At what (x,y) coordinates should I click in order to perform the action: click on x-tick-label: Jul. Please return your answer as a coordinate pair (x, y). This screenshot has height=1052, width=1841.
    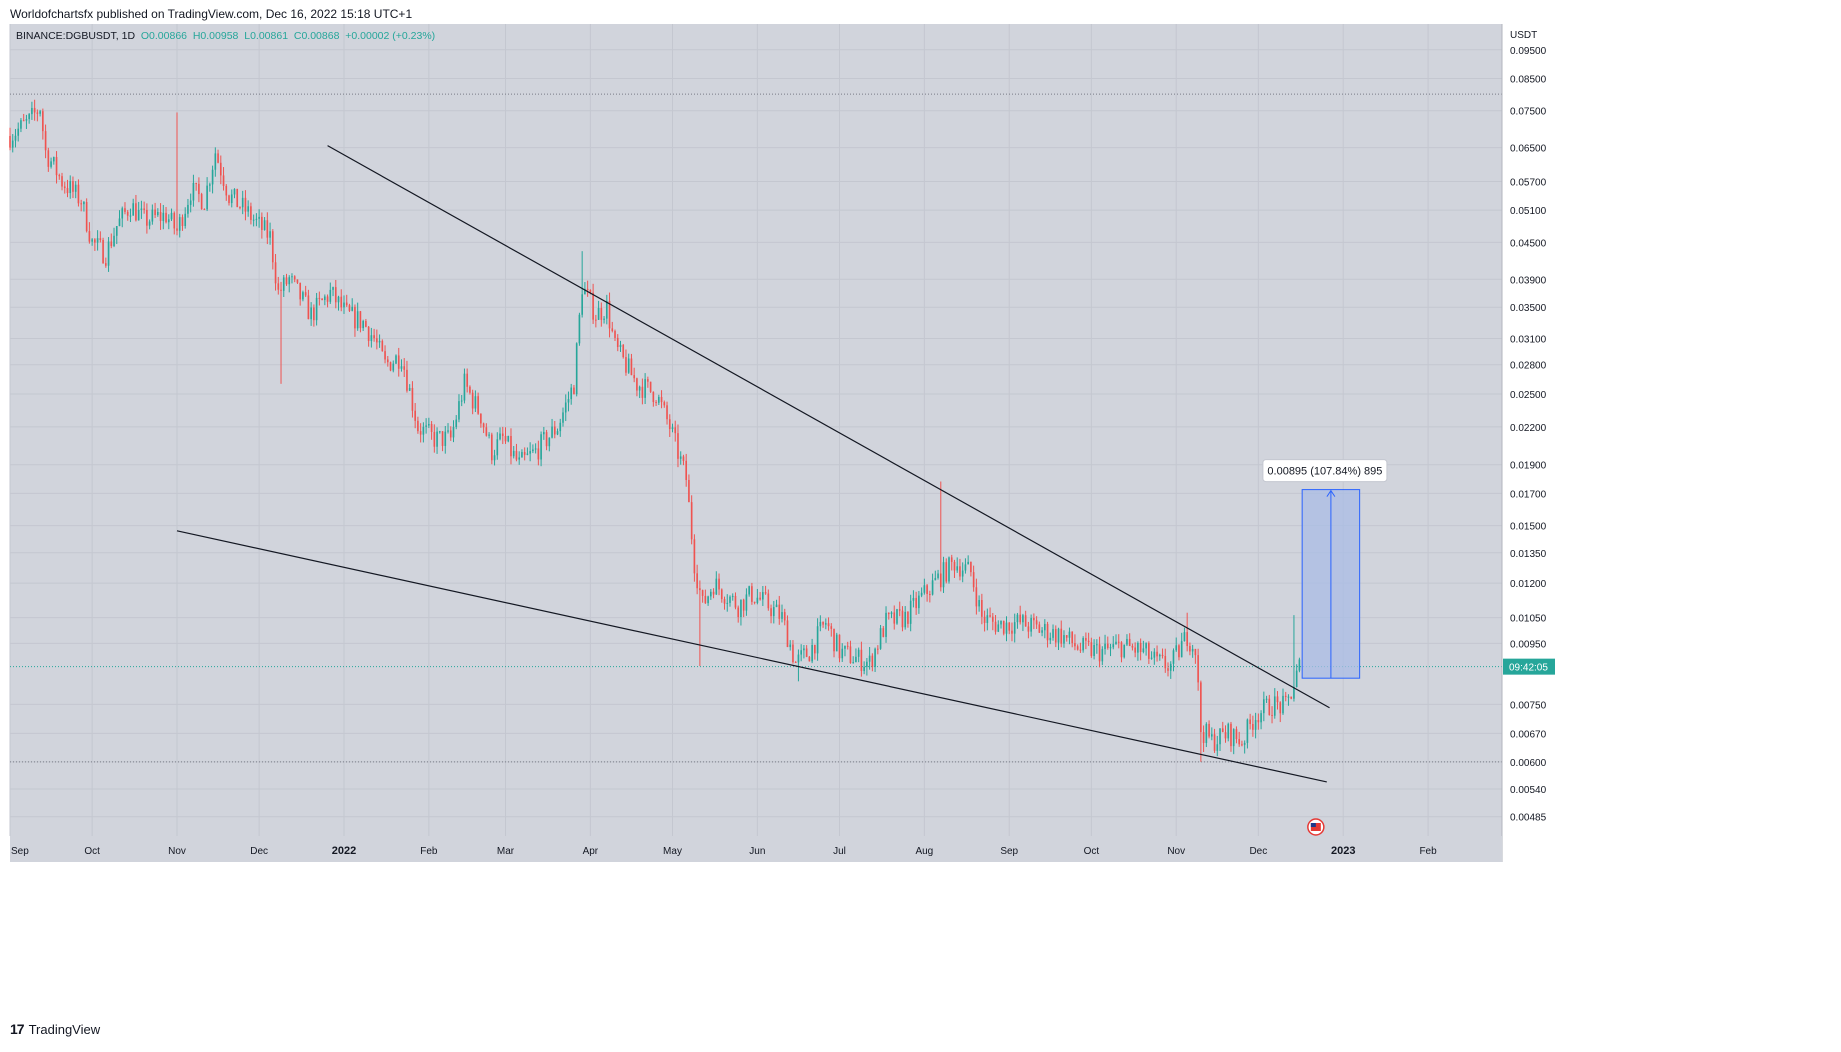
    Looking at the image, I should click on (839, 851).